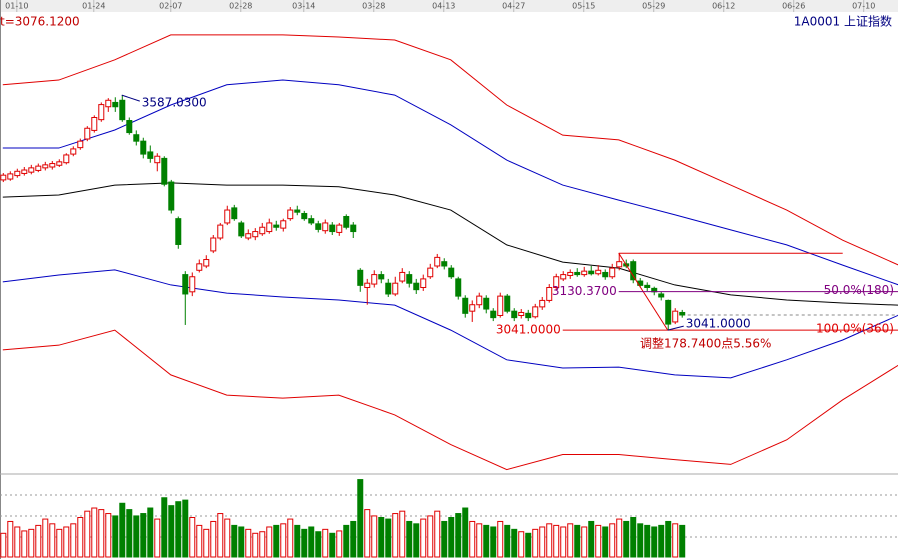 The height and width of the screenshot is (559, 898). Describe the element at coordinates (584, 291) in the screenshot. I see `fib-price-label: 3130.3700` at that location.